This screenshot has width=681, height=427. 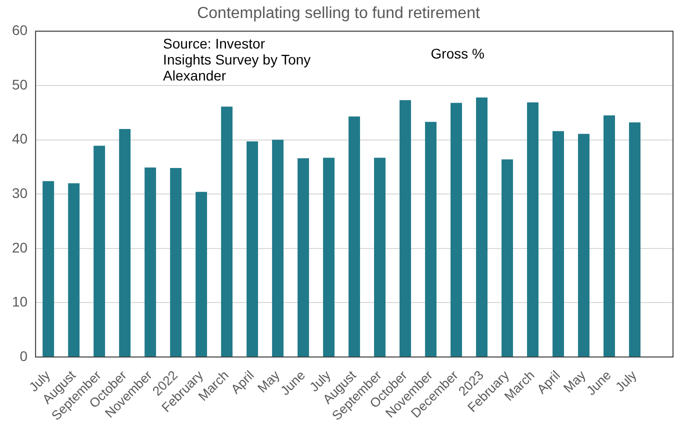 What do you see at coordinates (20, 247) in the screenshot?
I see `y-tick-label: 20` at bounding box center [20, 247].